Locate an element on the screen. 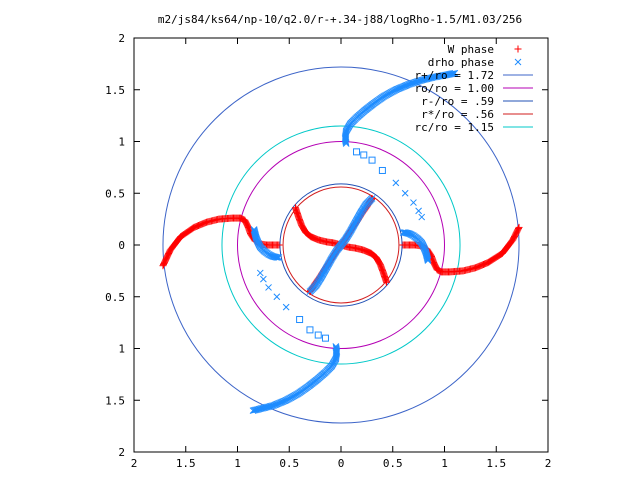 This screenshot has width=640, height=480. legend-label: W phase is located at coordinates (471, 49).